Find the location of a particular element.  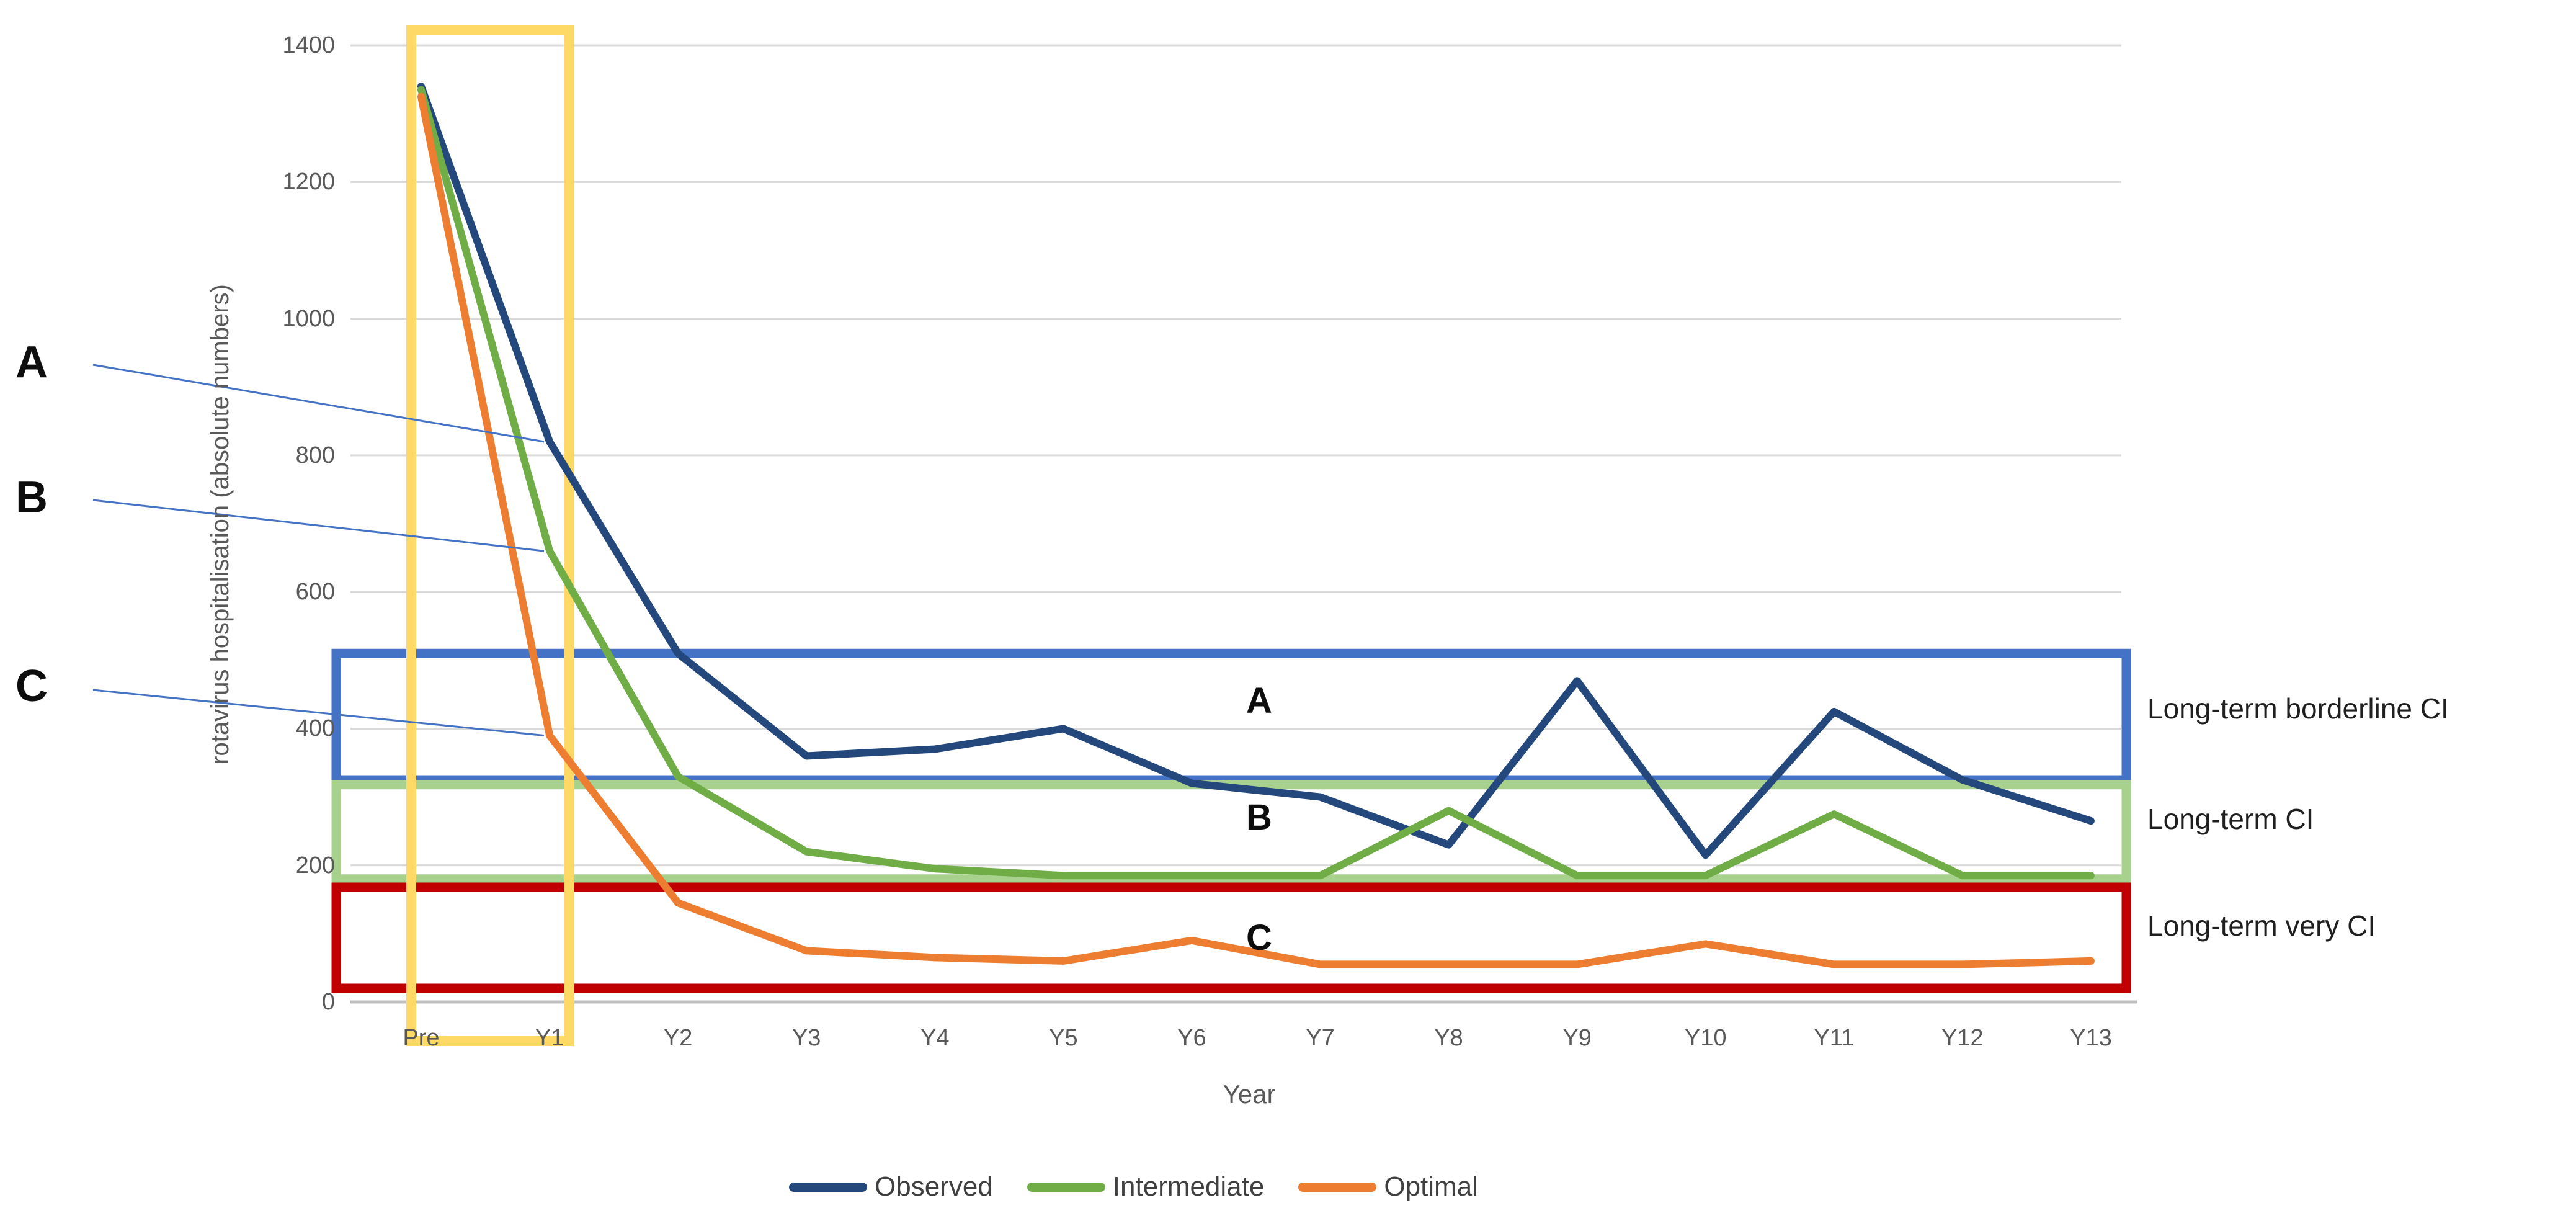

leader-line-A is located at coordinates (318, 404).